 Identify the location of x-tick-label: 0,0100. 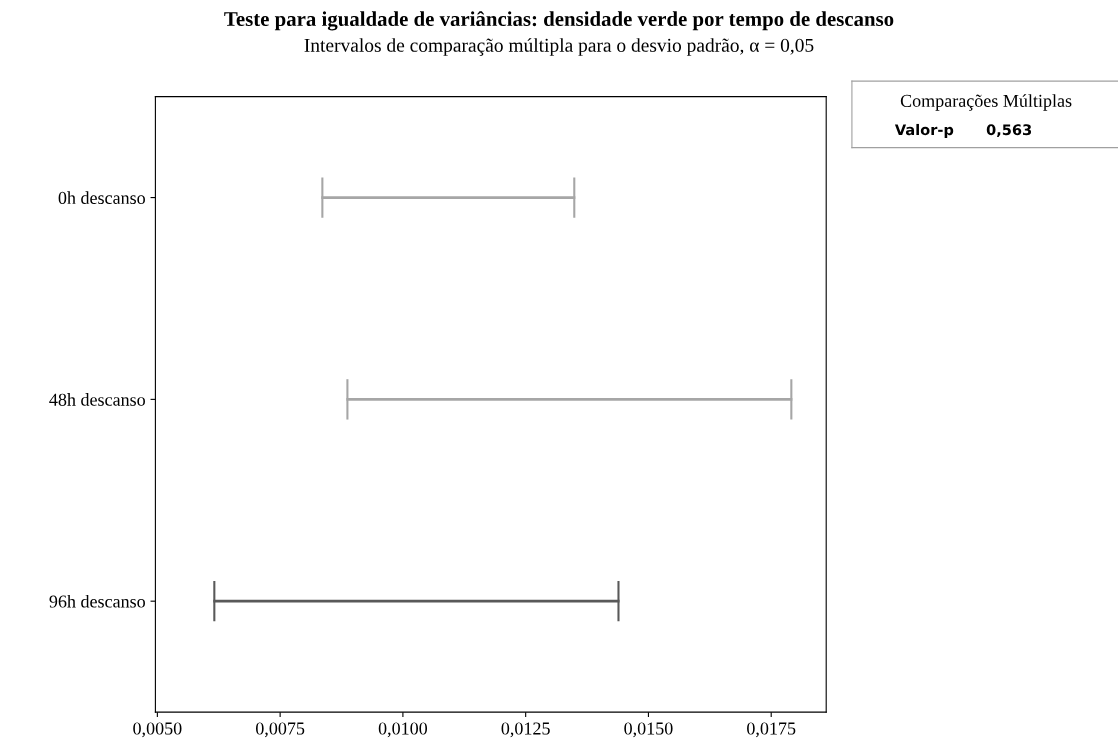
(403, 730).